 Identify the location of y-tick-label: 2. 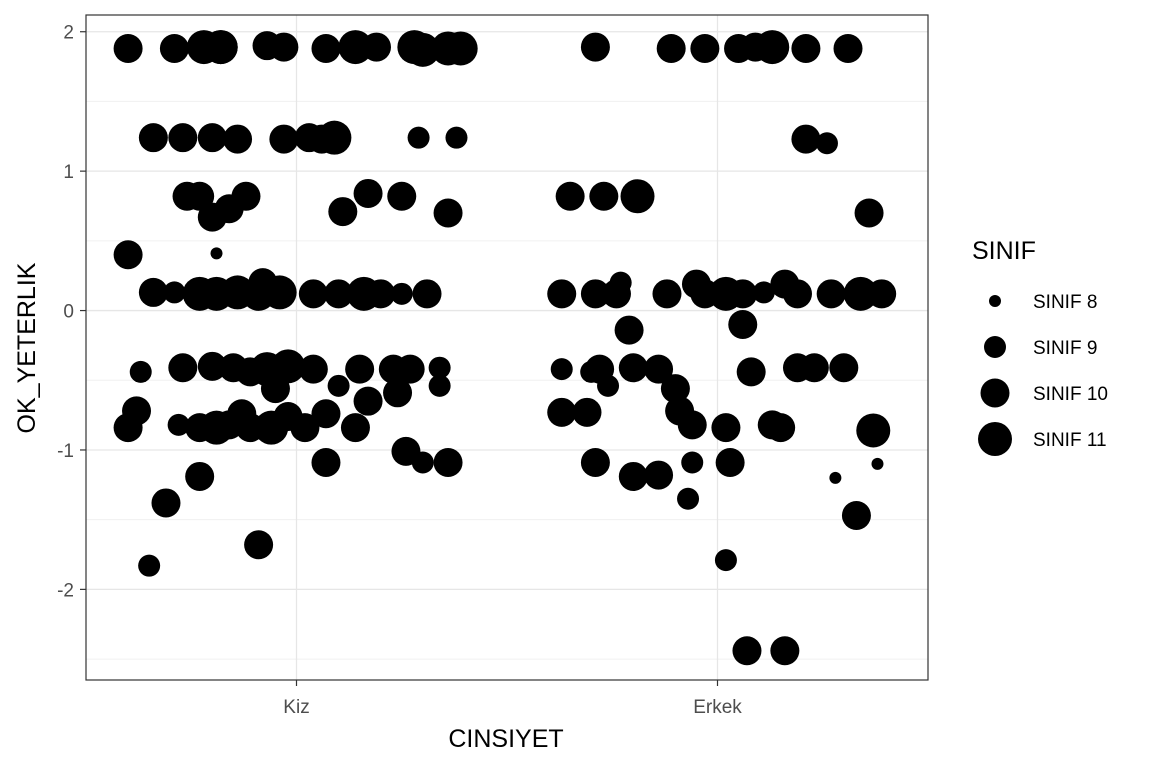
(68, 33).